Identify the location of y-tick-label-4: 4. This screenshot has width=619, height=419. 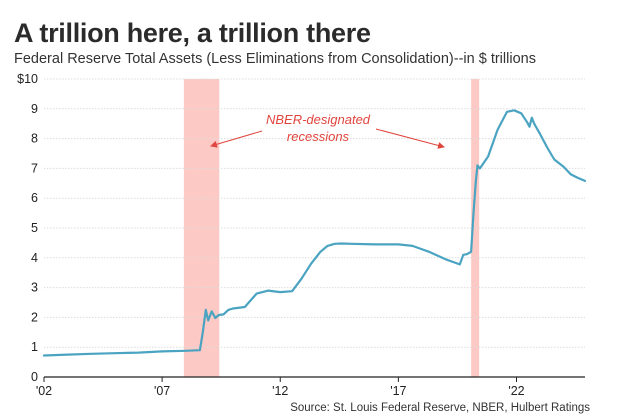
(34, 258).